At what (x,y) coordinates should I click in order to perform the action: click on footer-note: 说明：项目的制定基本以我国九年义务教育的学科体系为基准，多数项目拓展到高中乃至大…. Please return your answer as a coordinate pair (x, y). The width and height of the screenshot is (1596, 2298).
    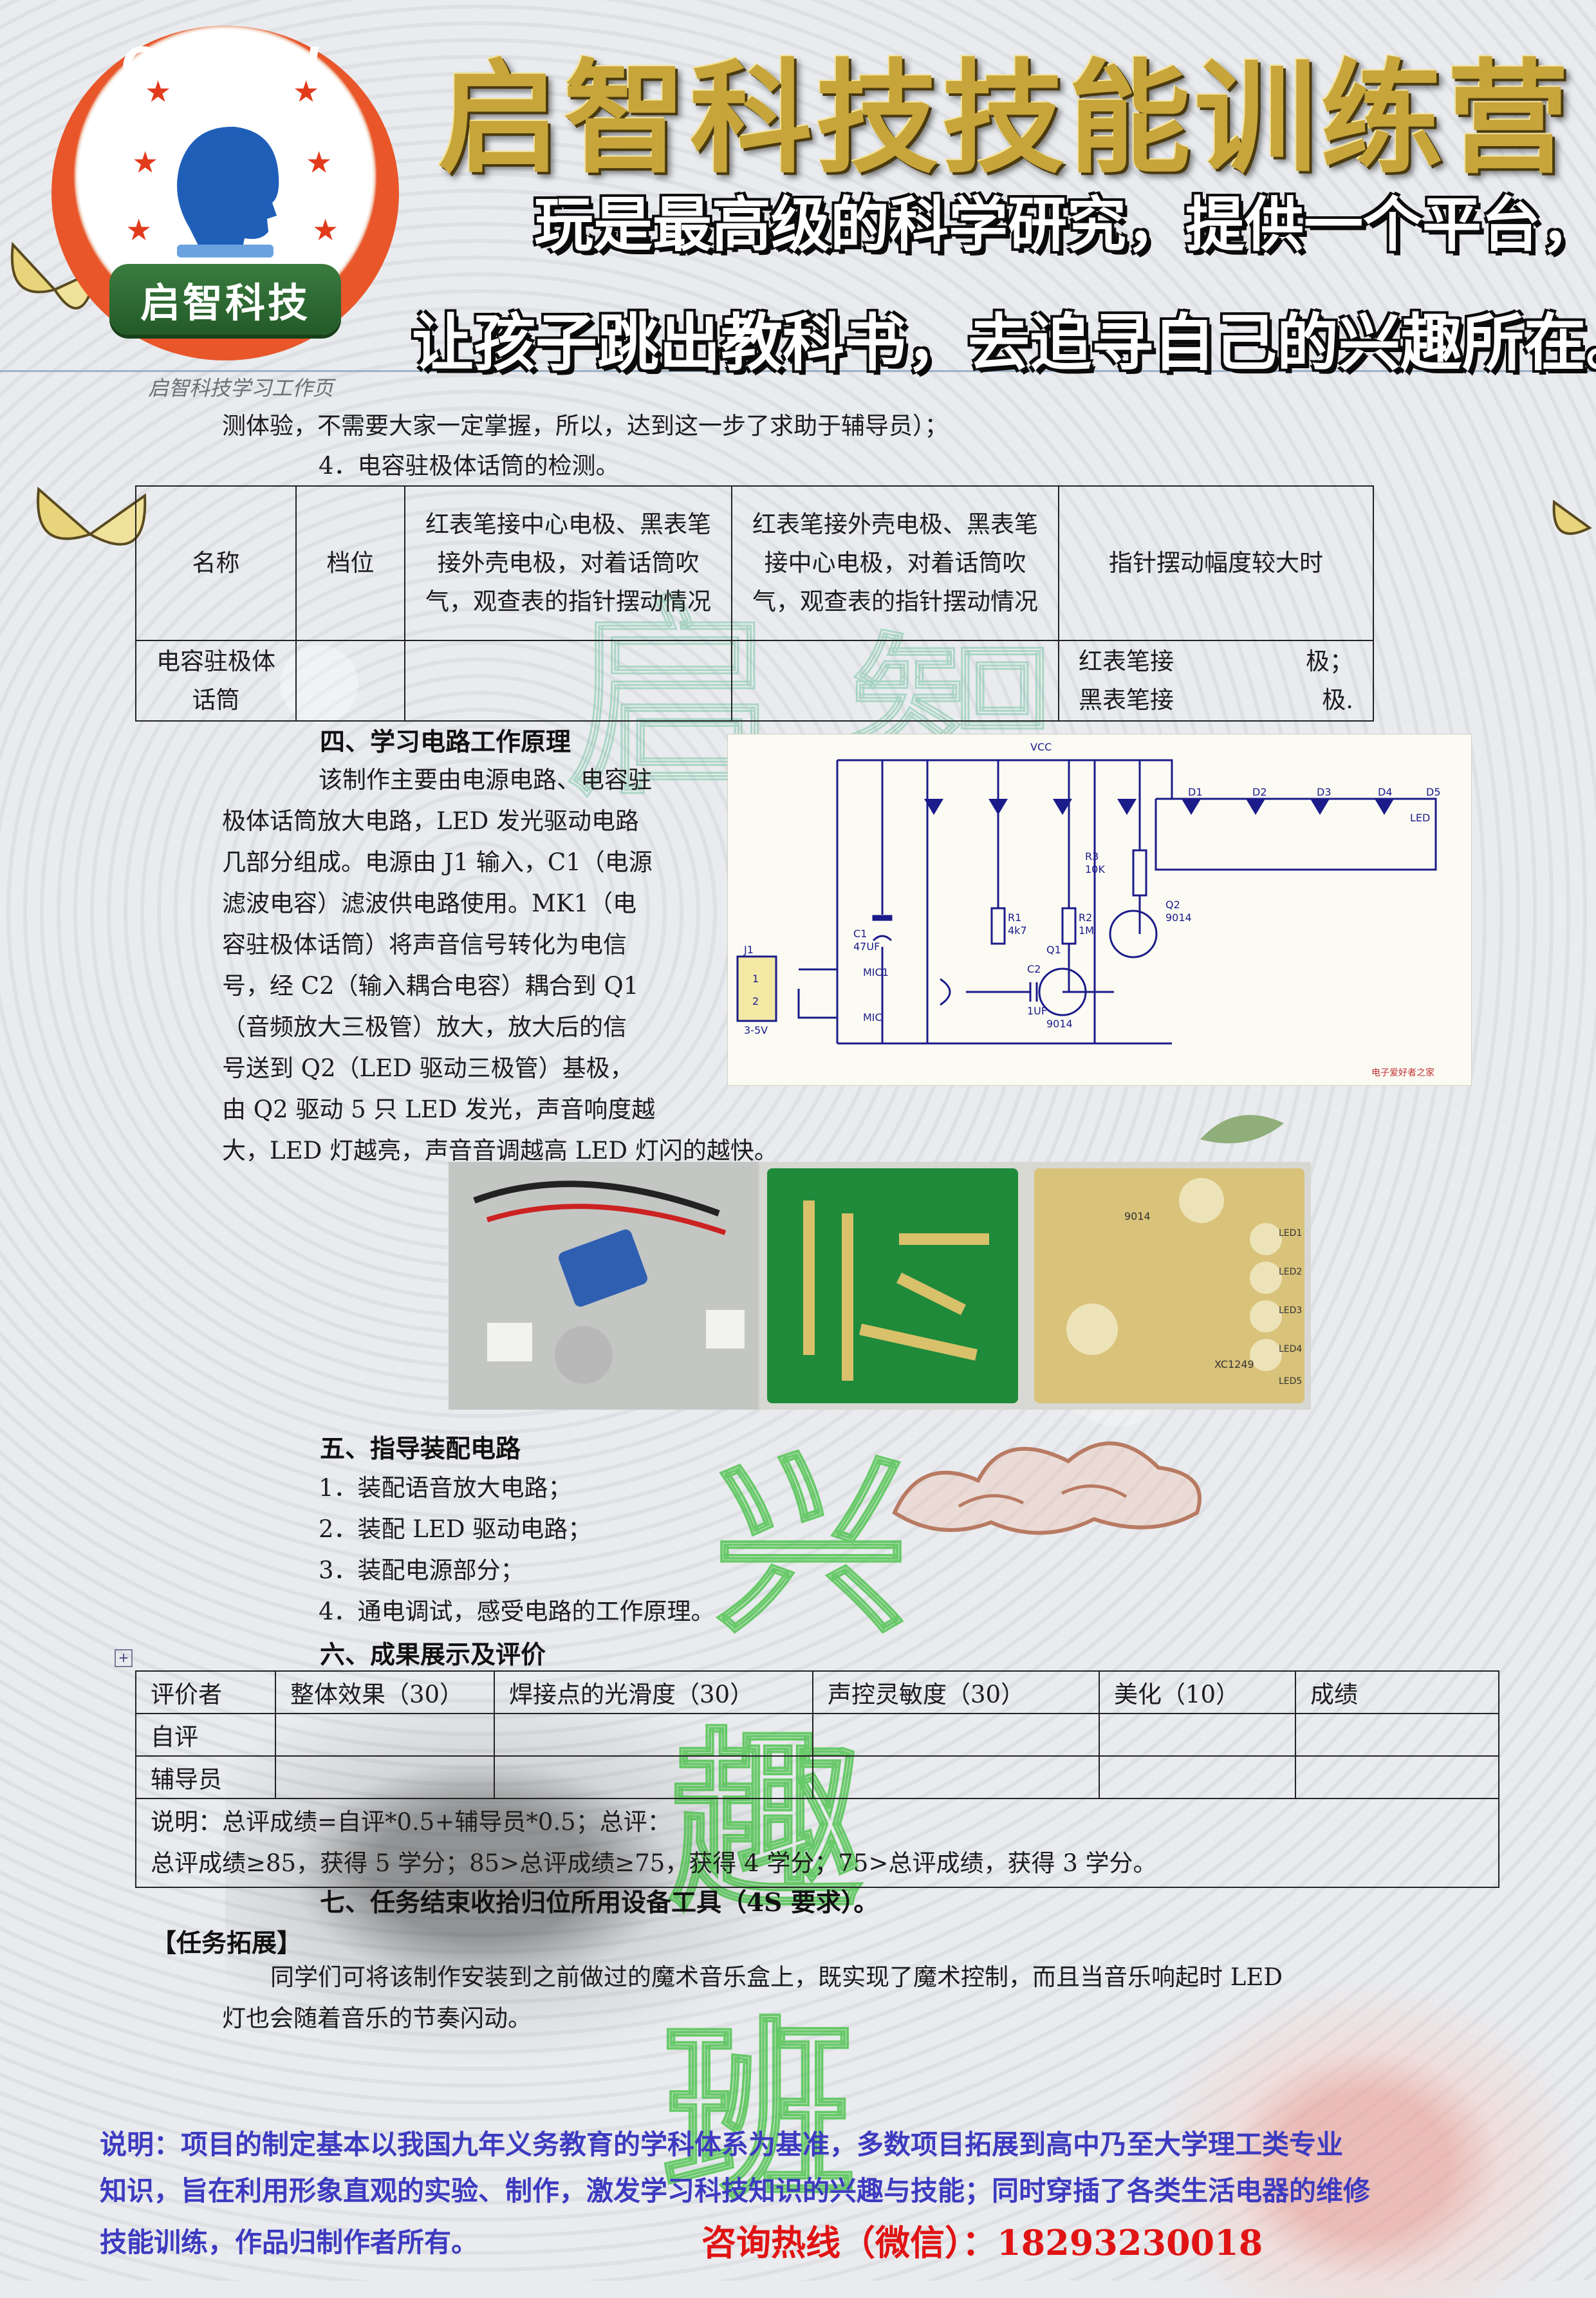
    Looking at the image, I should click on (722, 2144).